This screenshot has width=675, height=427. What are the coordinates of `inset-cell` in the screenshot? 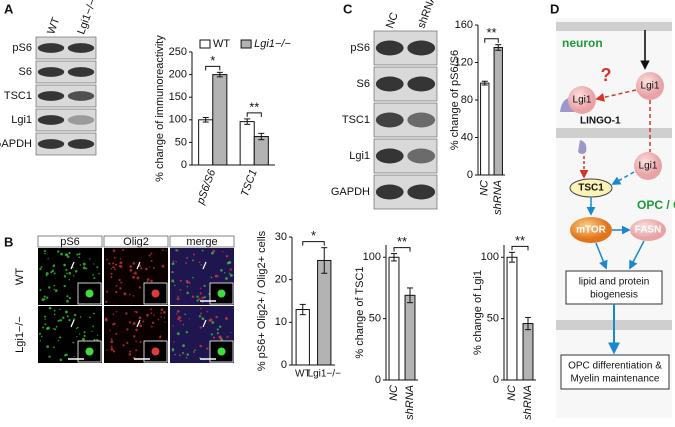 It's located at (221, 351).